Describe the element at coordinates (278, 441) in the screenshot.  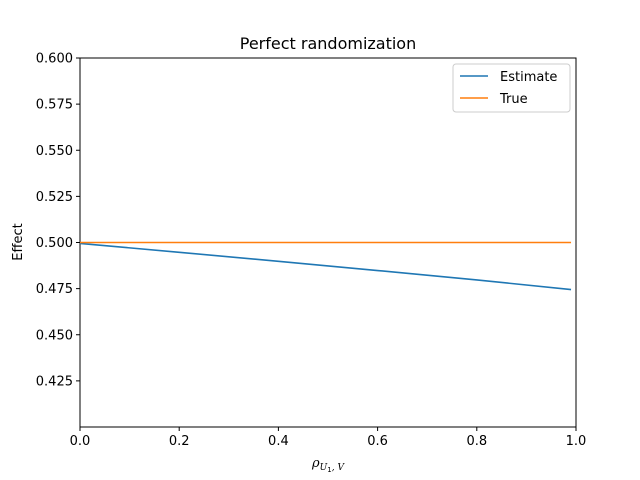
I see `x-tick-label: 0.4` at that location.